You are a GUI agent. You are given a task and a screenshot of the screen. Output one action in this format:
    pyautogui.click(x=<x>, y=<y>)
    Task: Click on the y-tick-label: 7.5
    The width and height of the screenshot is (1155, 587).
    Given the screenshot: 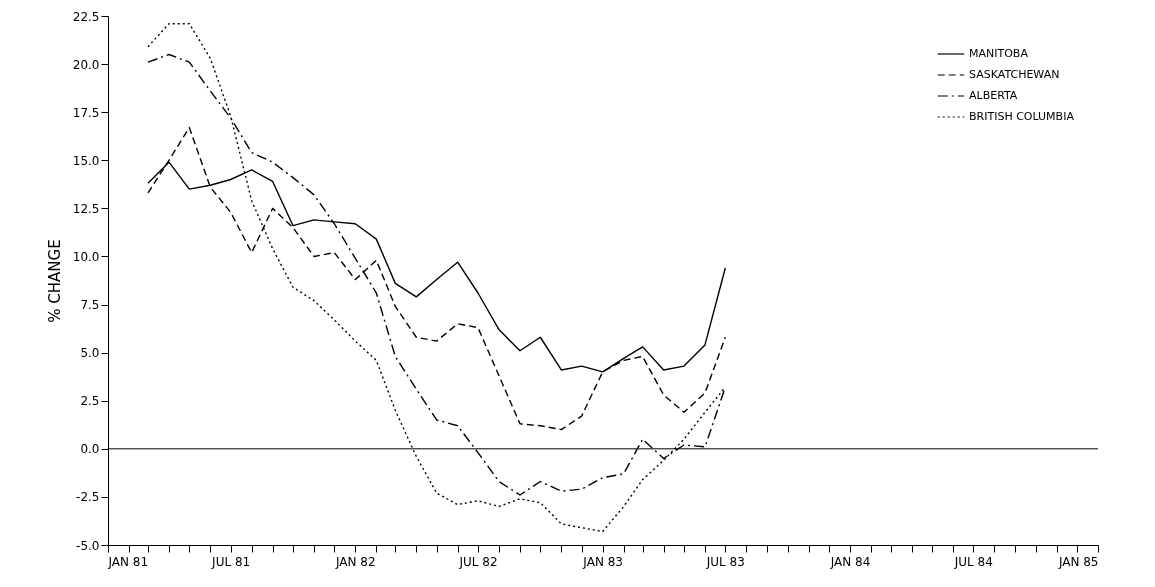 What is the action you would take?
    pyautogui.click(x=90, y=305)
    